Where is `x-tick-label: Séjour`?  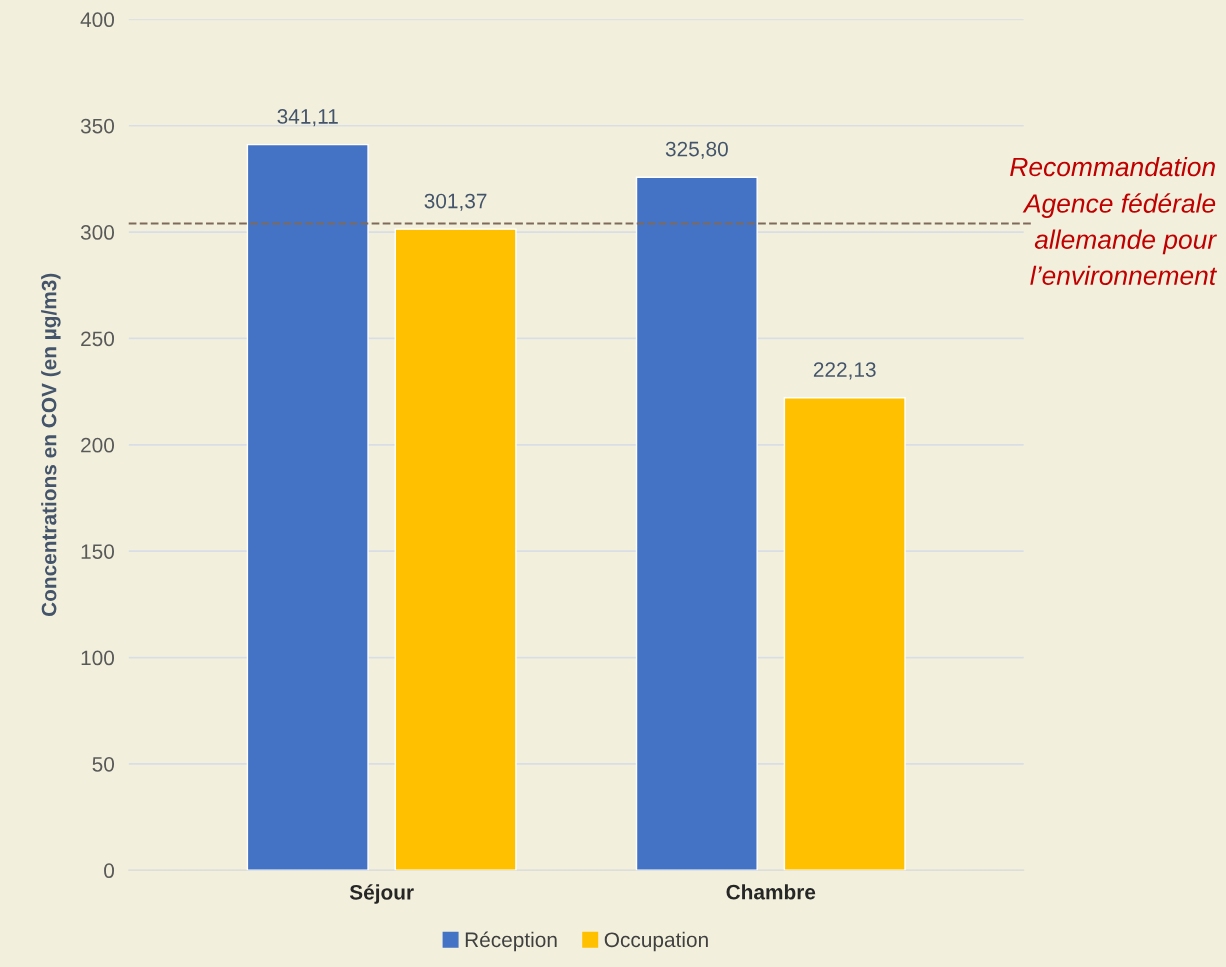
x-tick-label: Séjour is located at coordinates (381, 894).